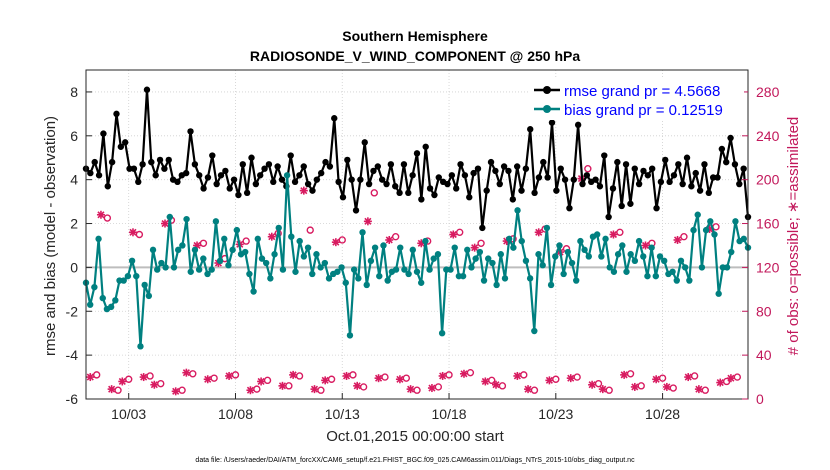  I want to click on right-tick-label: 200, so click(768, 180).